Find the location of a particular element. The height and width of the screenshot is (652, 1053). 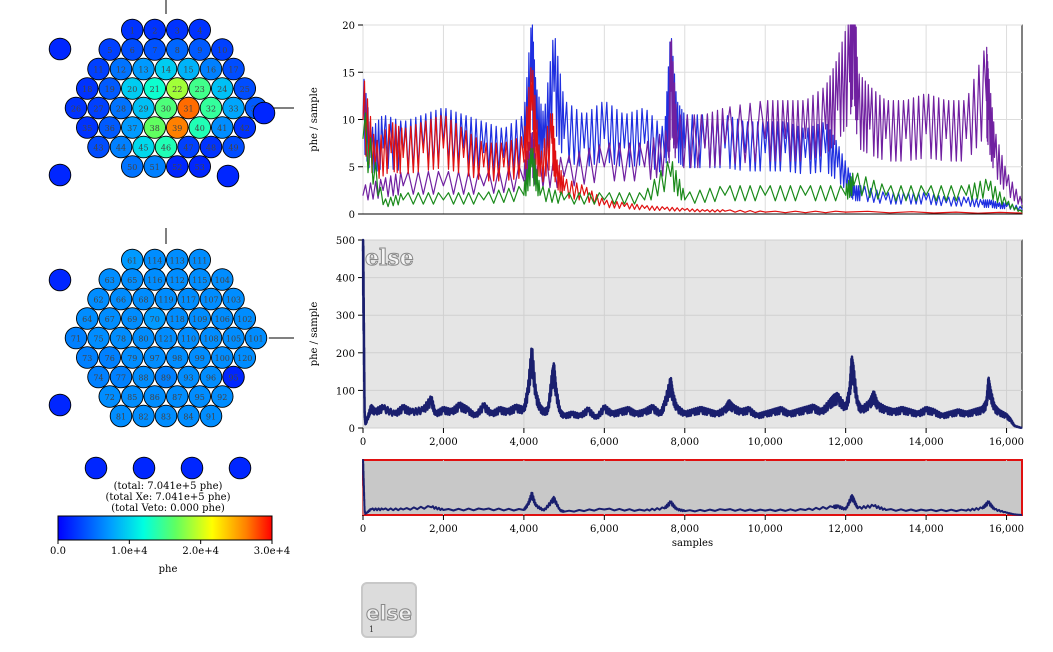

pmt-120: 120 is located at coordinates (244, 357).